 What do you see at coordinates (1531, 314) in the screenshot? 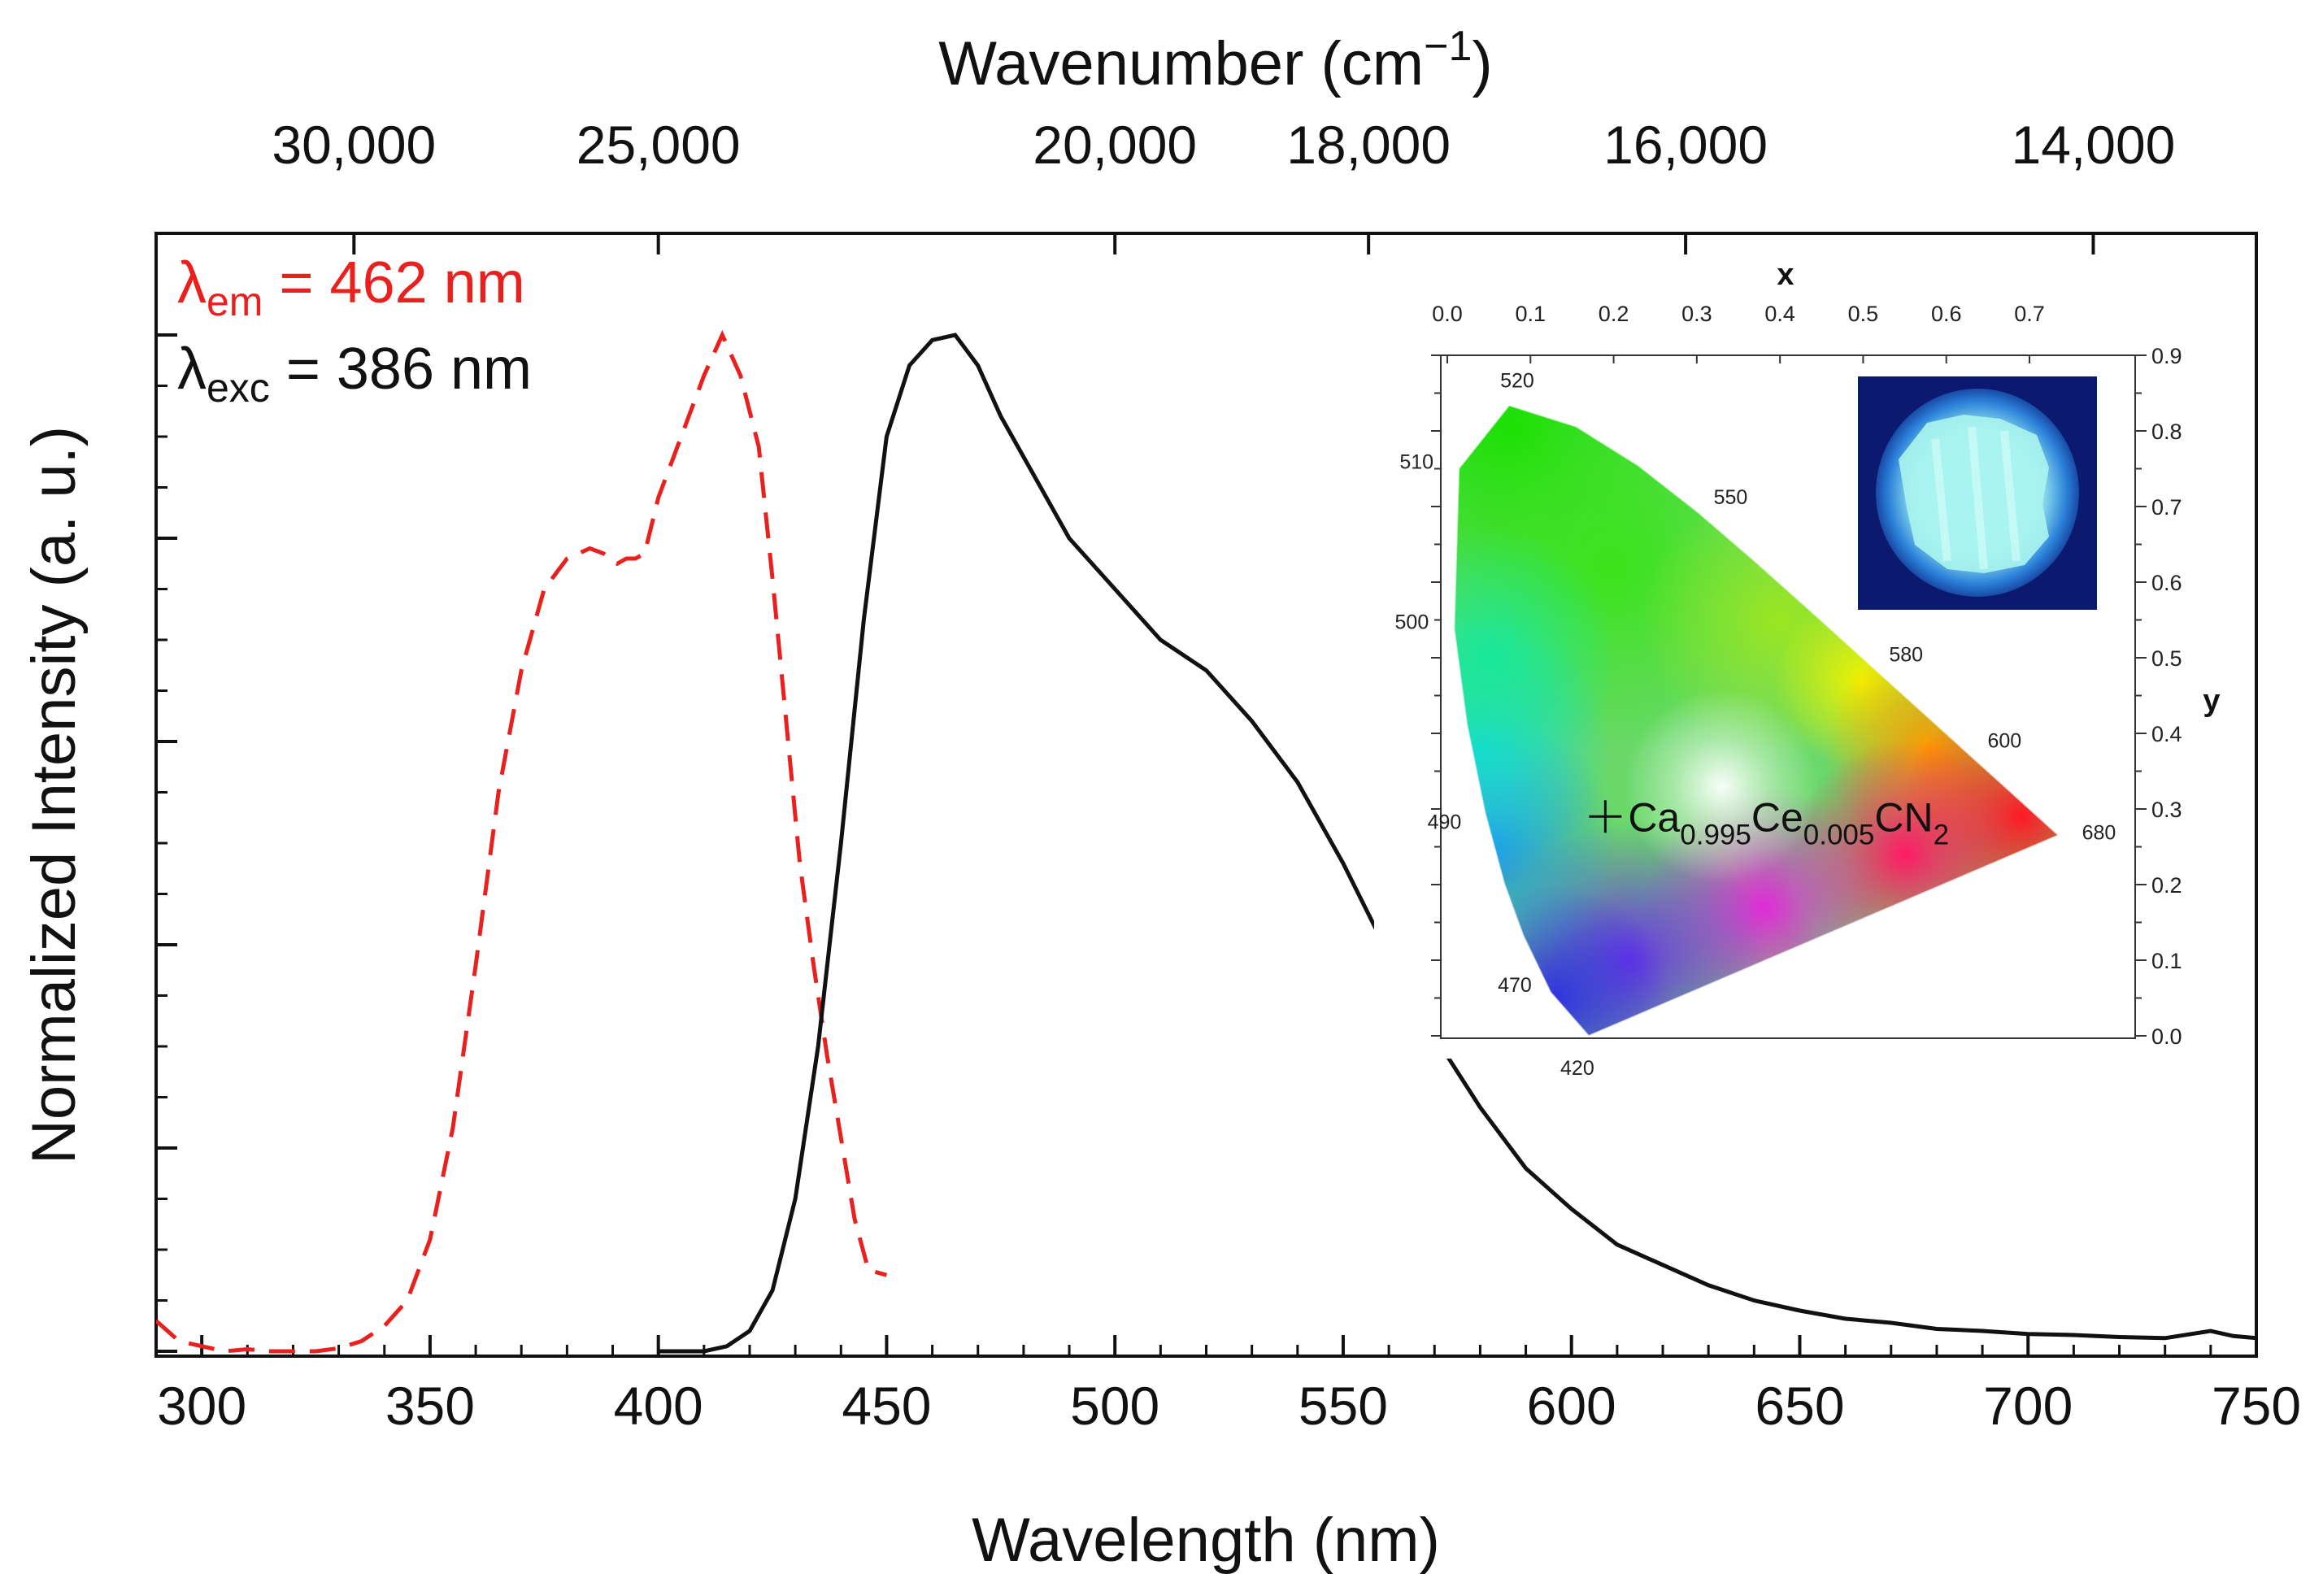
I see `cie-x-tick-label: 0.1` at bounding box center [1531, 314].